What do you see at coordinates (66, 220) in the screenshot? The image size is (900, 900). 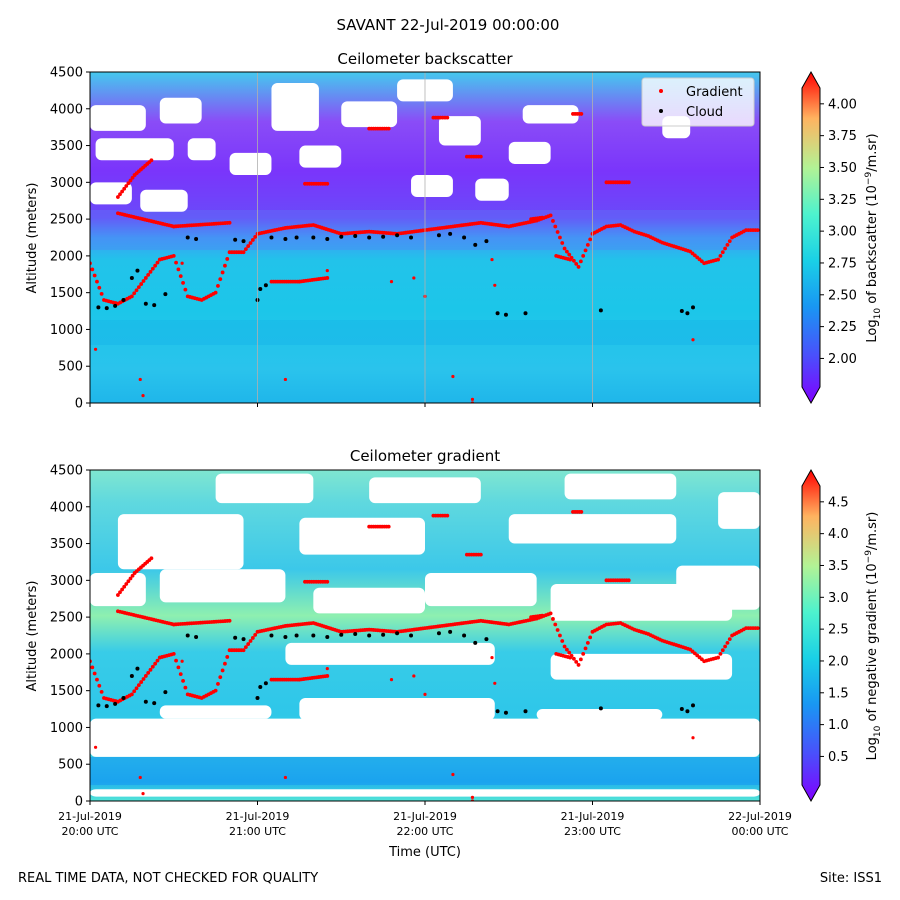 I see `y-tick-label: 2500` at bounding box center [66, 220].